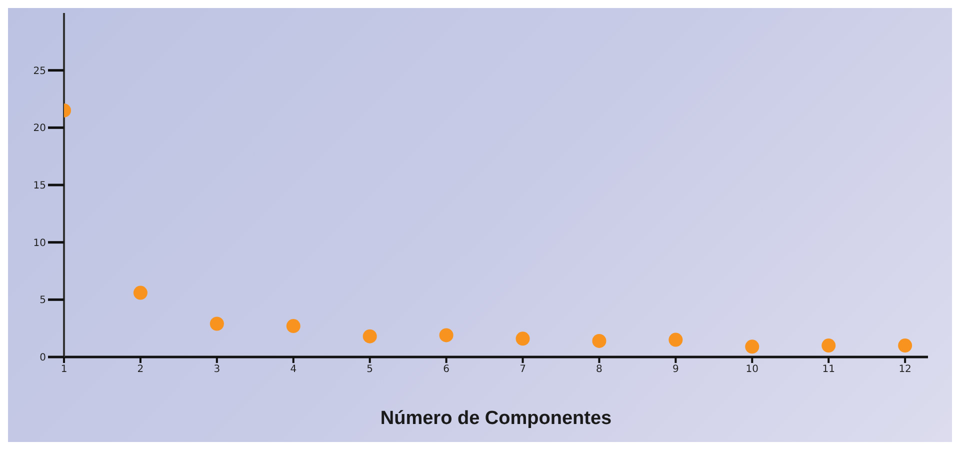  Describe the element at coordinates (39, 71) in the screenshot. I see `y-tick-label: 25` at that location.